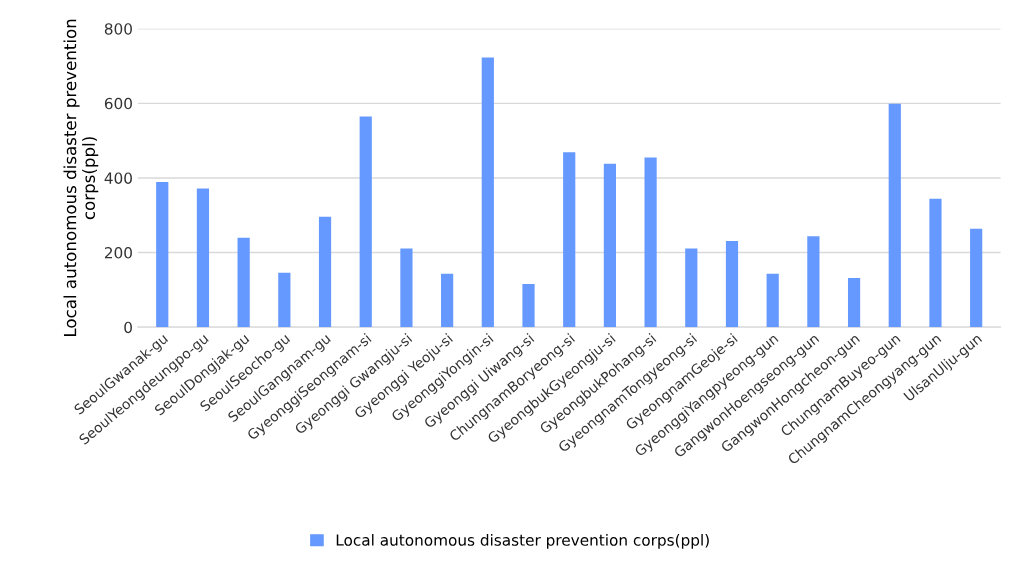  Describe the element at coordinates (128, 327) in the screenshot. I see `y-tick-label: 0` at that location.